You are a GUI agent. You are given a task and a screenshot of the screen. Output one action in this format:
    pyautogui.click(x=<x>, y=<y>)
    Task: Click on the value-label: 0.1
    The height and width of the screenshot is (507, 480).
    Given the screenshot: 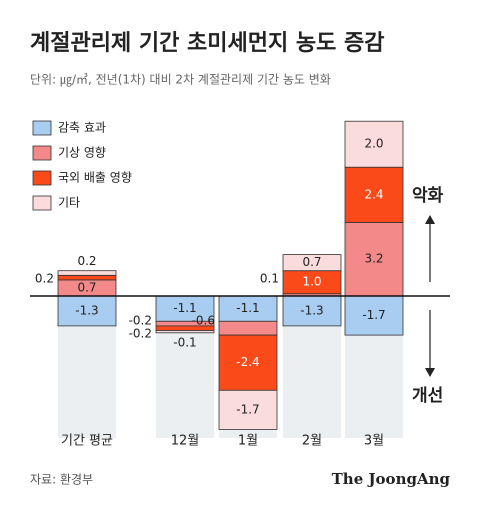 What is the action you would take?
    pyautogui.click(x=269, y=279)
    